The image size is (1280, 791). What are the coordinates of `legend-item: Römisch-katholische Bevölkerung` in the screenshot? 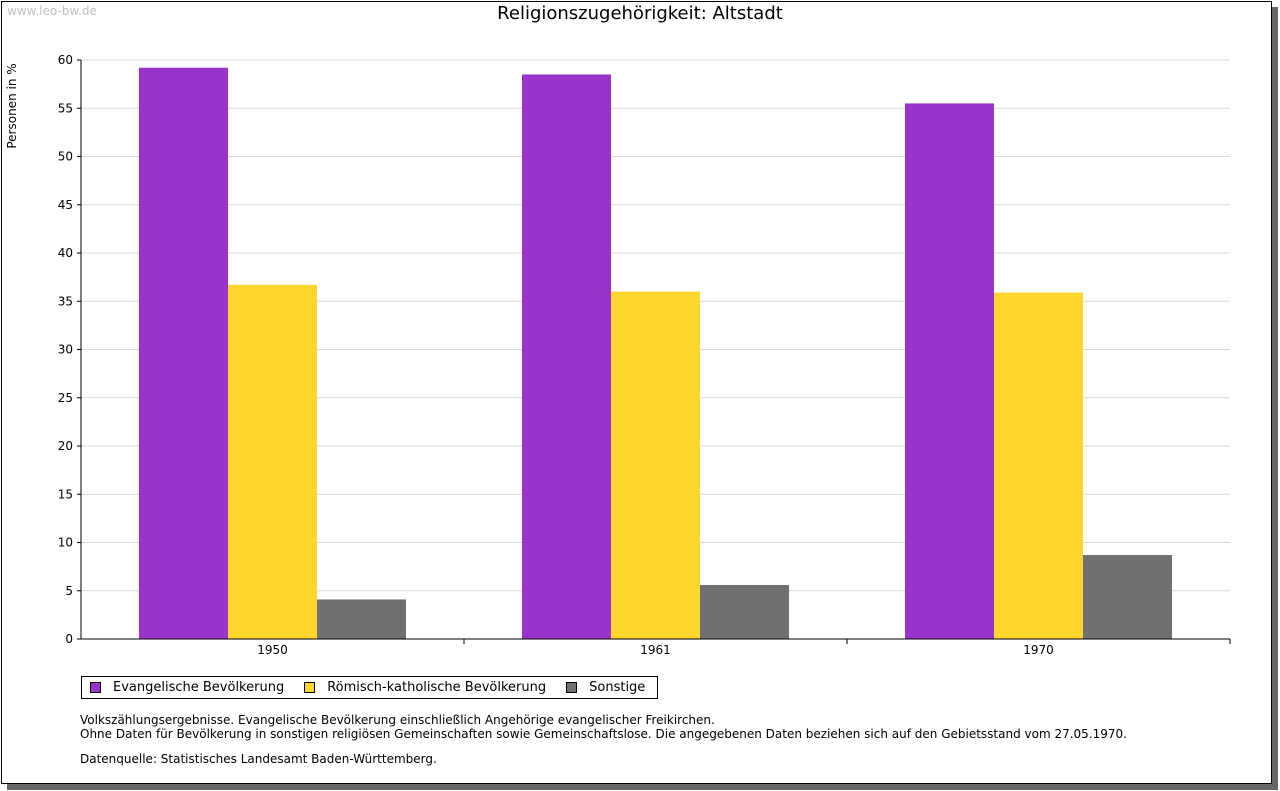 It's located at (425, 687).